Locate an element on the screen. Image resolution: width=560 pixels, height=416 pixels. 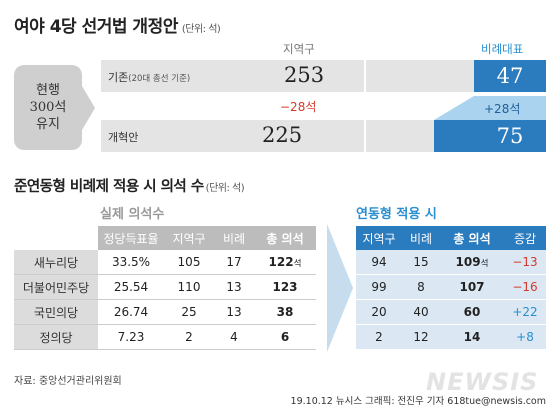
reform-district-value: 225 is located at coordinates (282, 135).